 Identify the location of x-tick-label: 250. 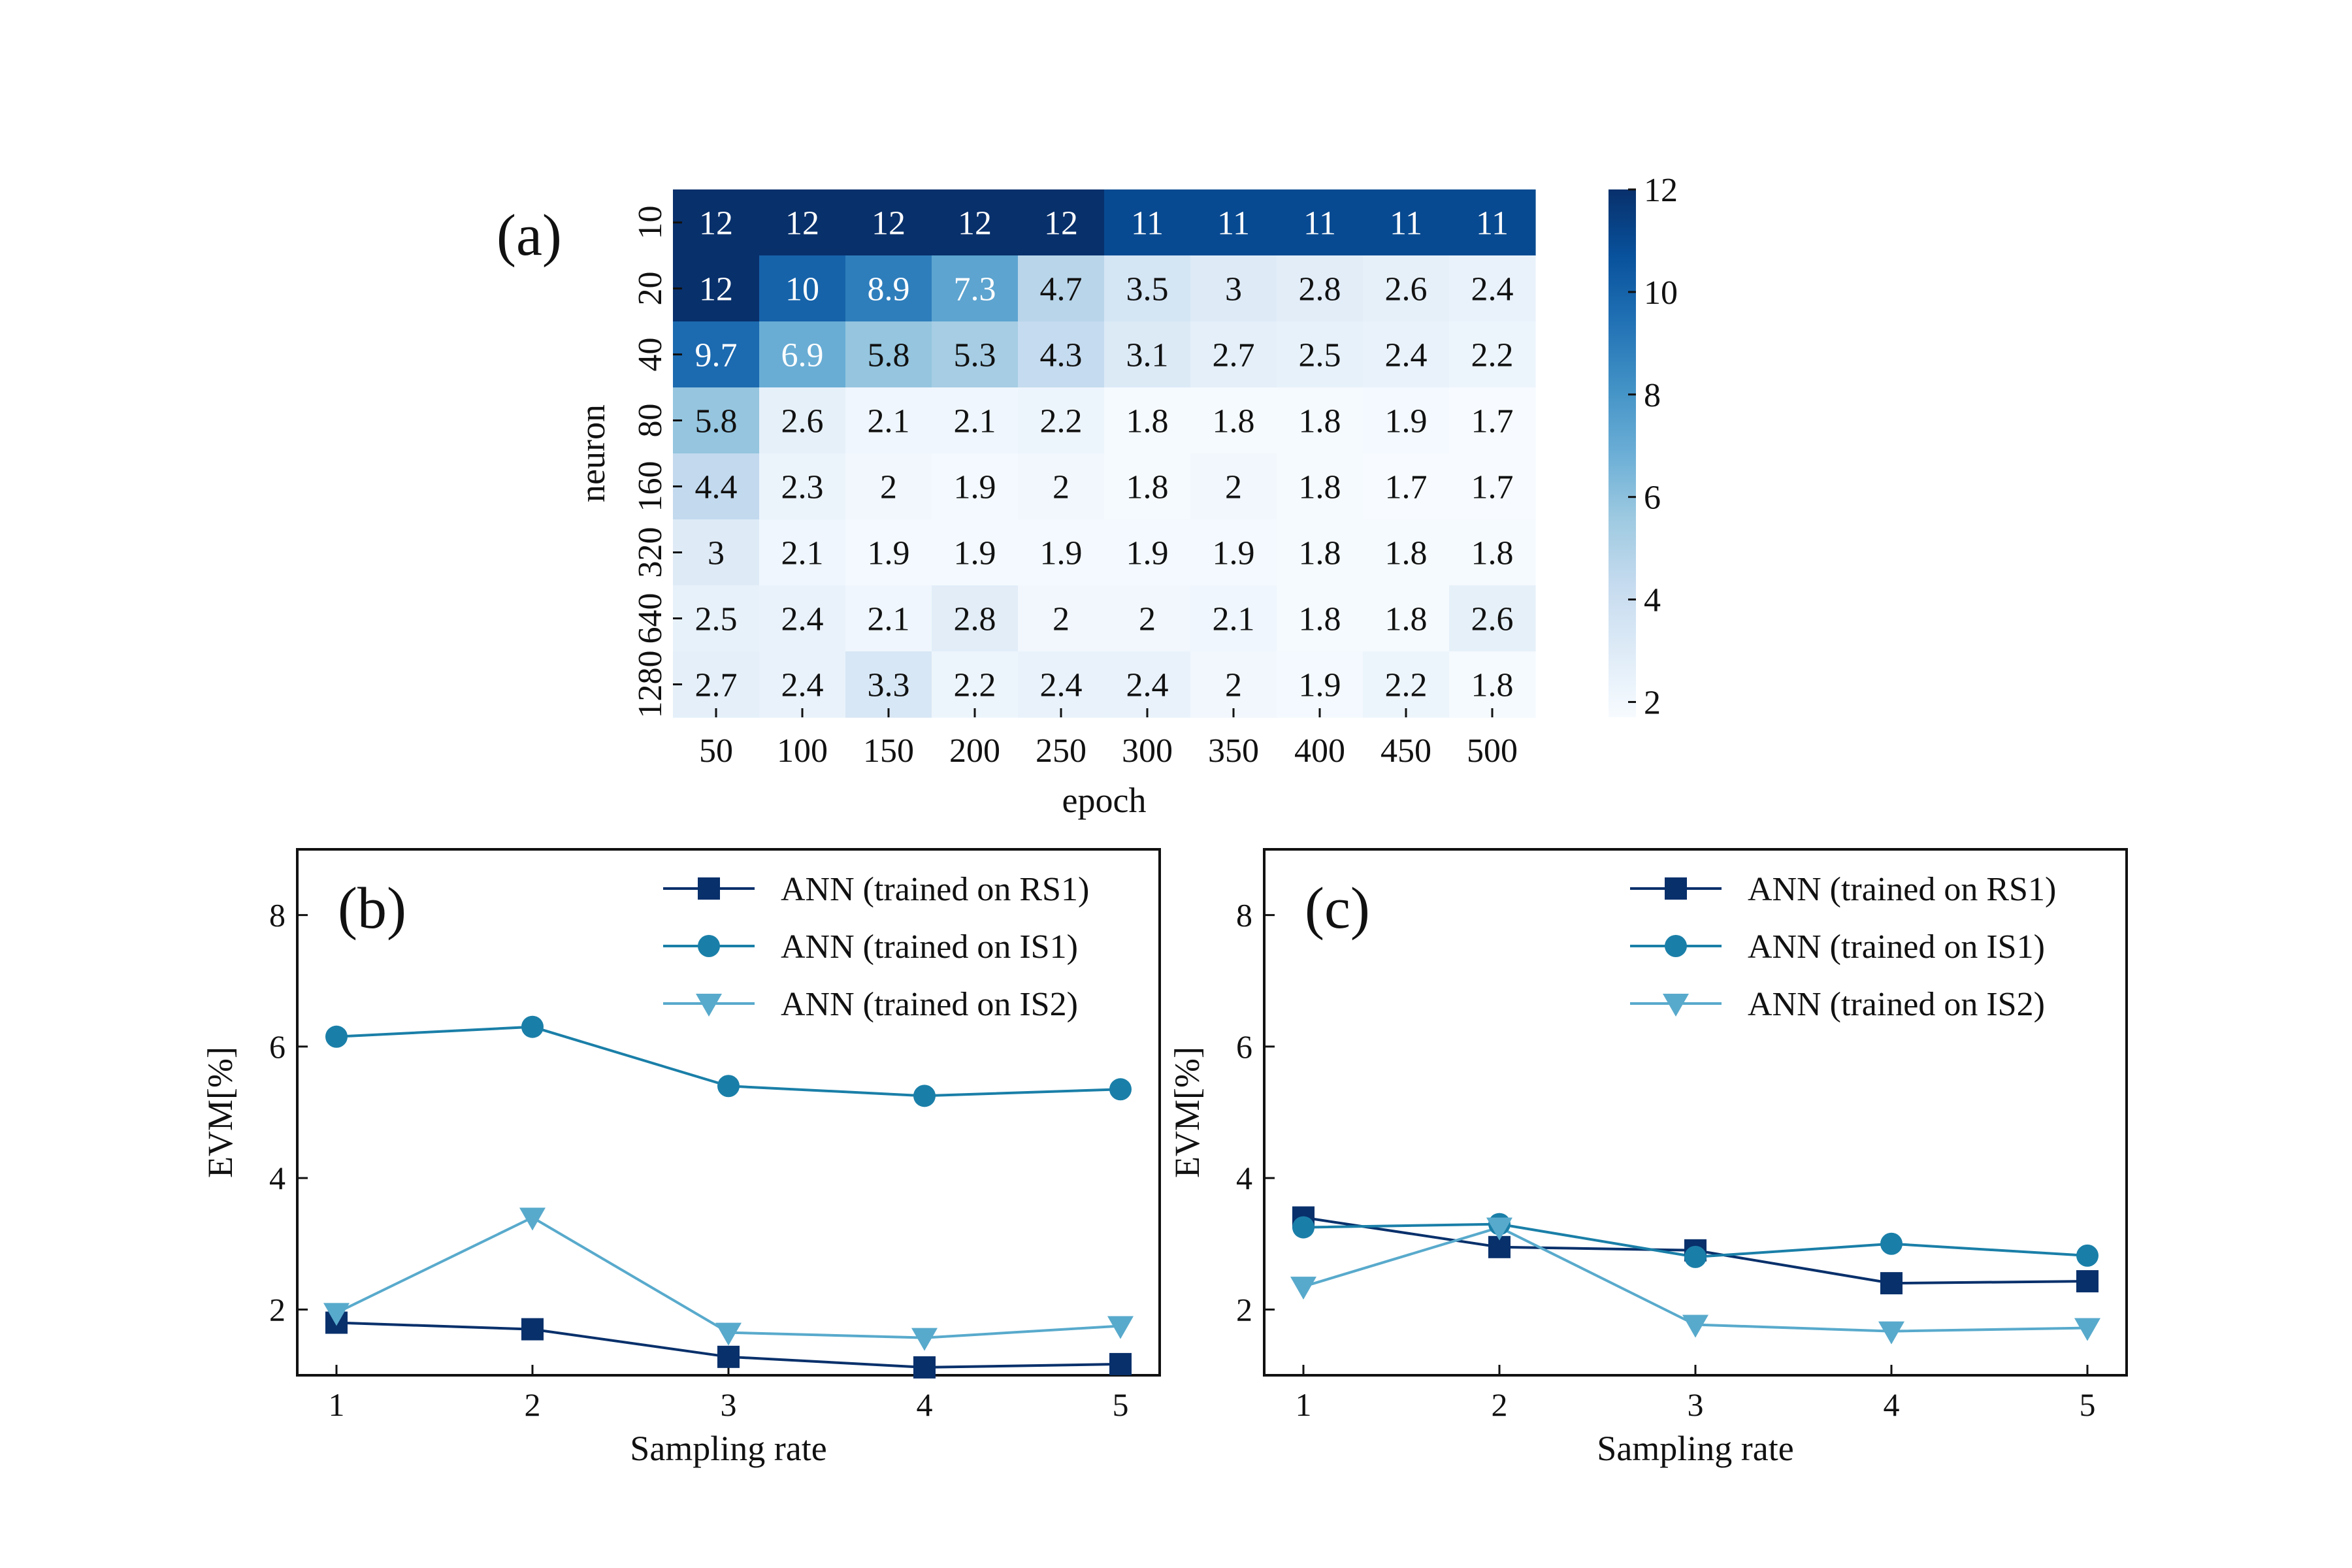
(1061, 751).